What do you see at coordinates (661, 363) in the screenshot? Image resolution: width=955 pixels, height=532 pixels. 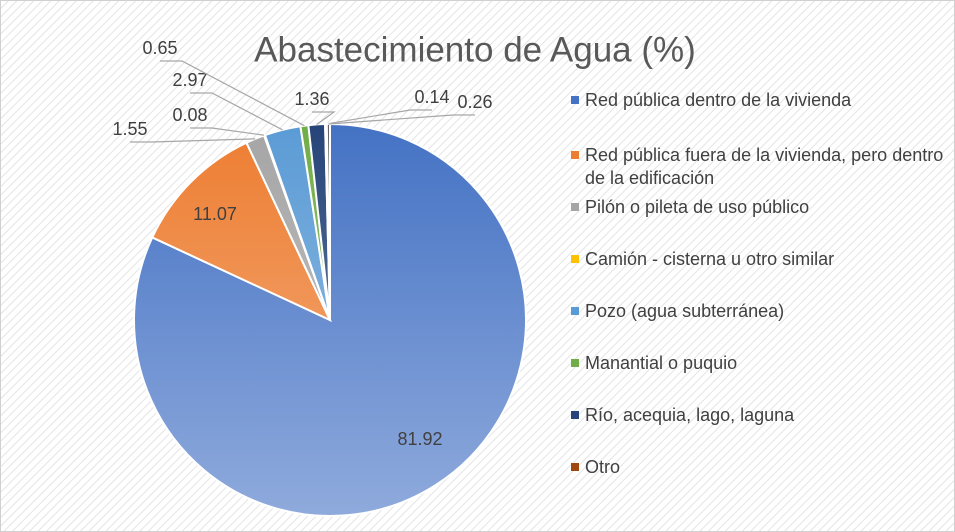 I see `legend-label: Manantial o puquio` at bounding box center [661, 363].